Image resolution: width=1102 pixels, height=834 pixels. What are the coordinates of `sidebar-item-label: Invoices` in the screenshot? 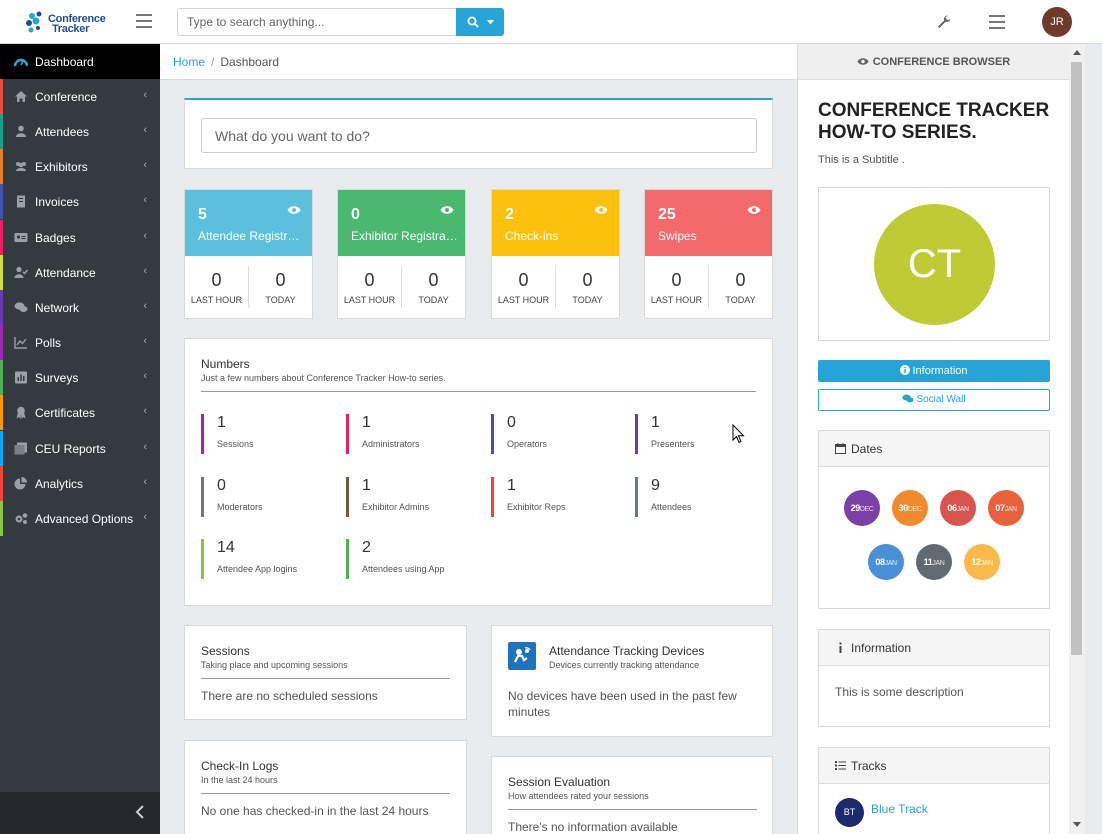 It's located at (57, 202).